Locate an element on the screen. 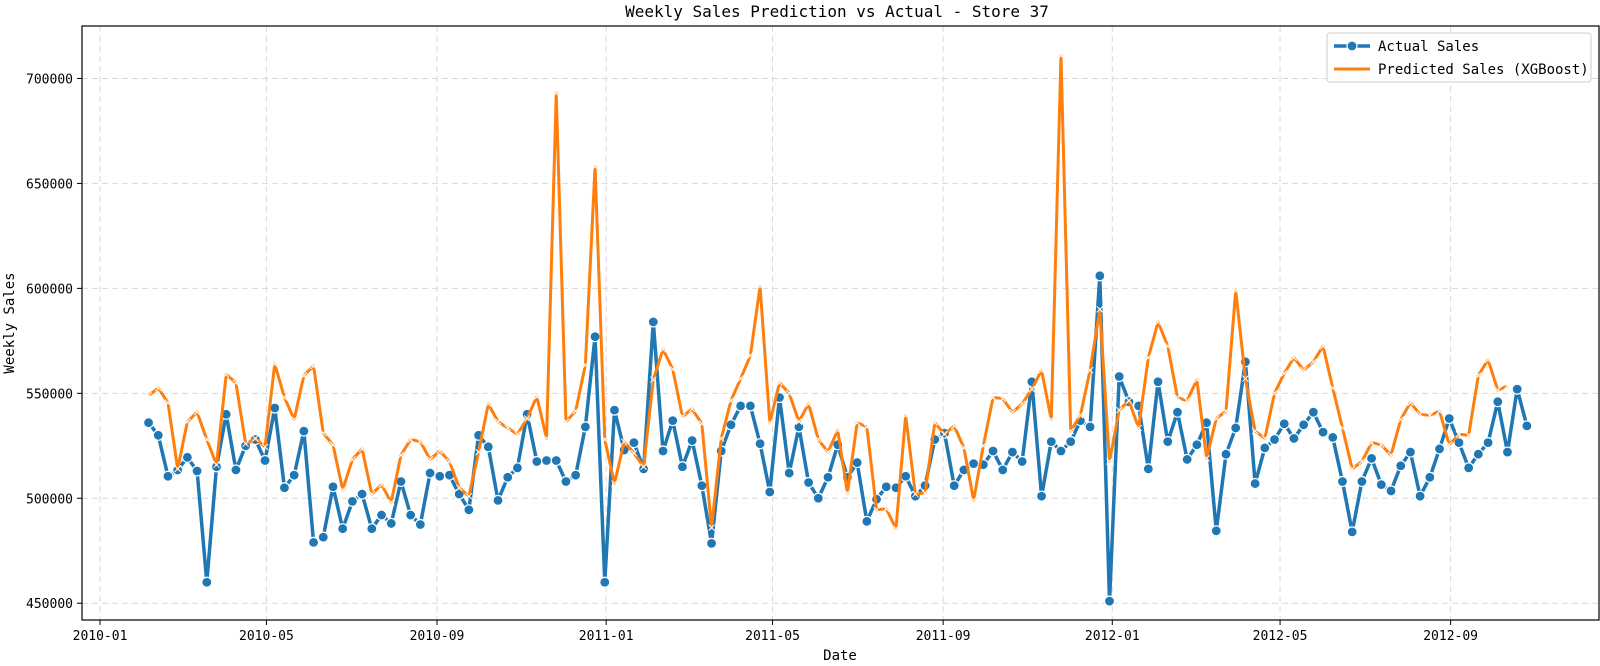 This screenshot has height=666, width=1600. legend-actual-marker is located at coordinates (1352, 46).